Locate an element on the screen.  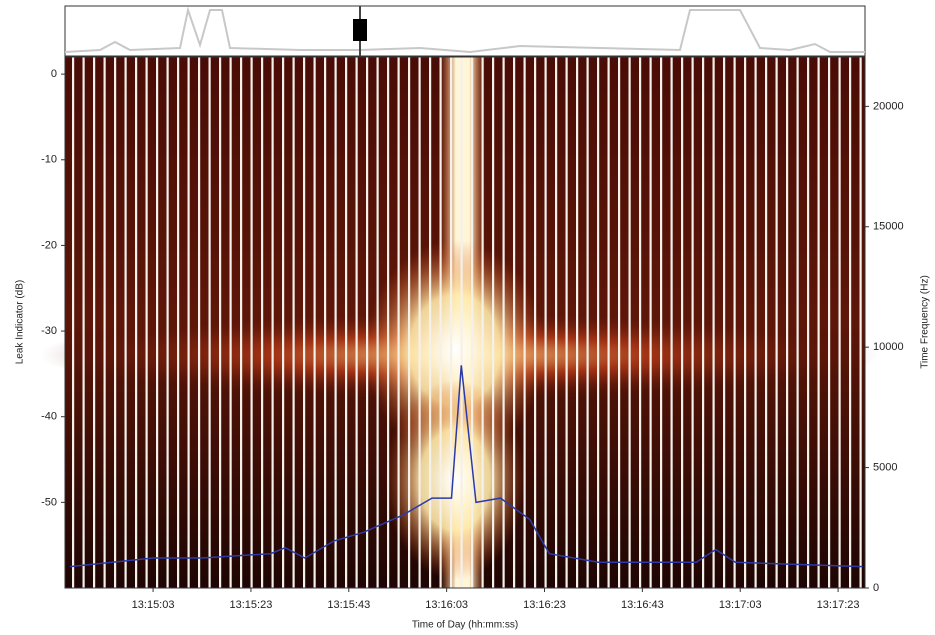
y-tick-label: -20 is located at coordinates (49, 245).